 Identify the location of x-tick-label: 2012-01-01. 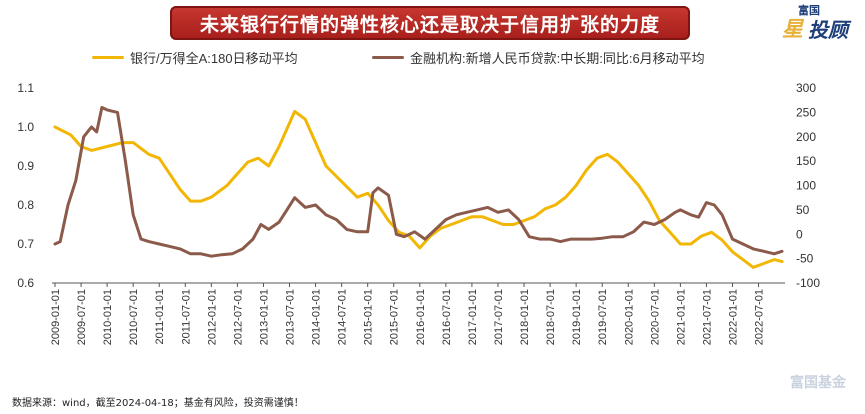
(212, 317).